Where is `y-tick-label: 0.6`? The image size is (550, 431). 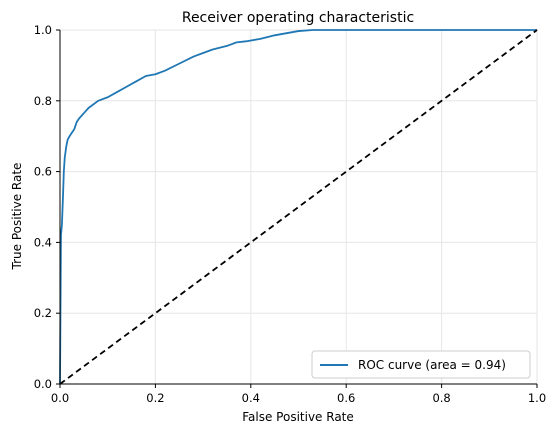 y-tick-label: 0.6 is located at coordinates (43, 172).